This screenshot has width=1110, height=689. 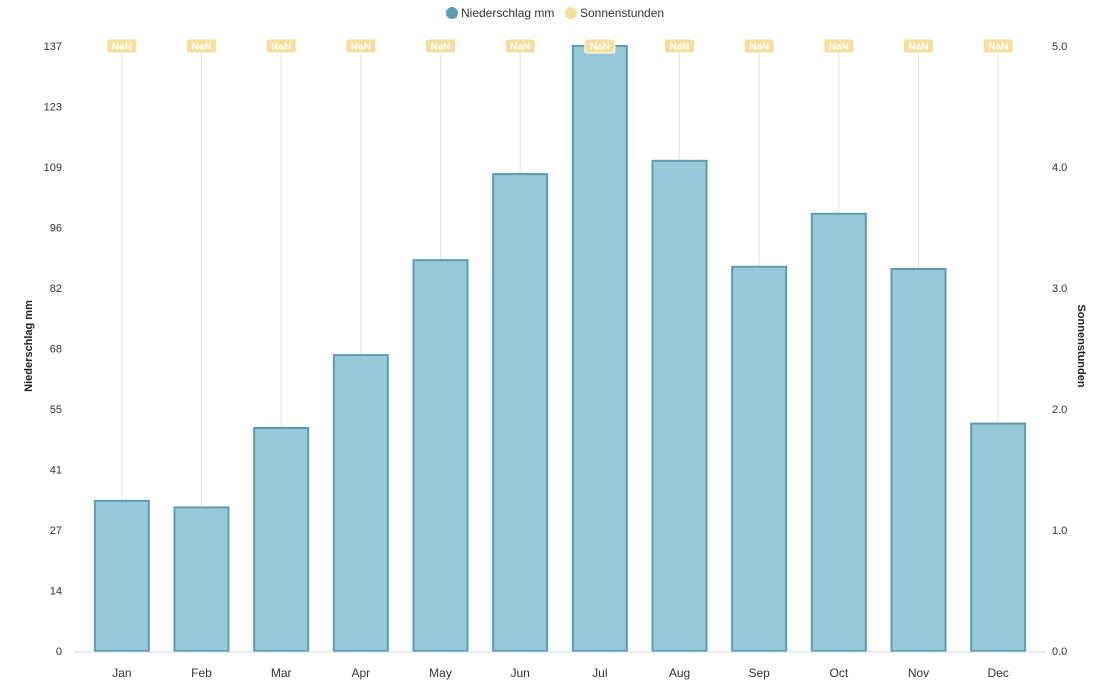 I want to click on data-label-oct: NaN, so click(x=839, y=47).